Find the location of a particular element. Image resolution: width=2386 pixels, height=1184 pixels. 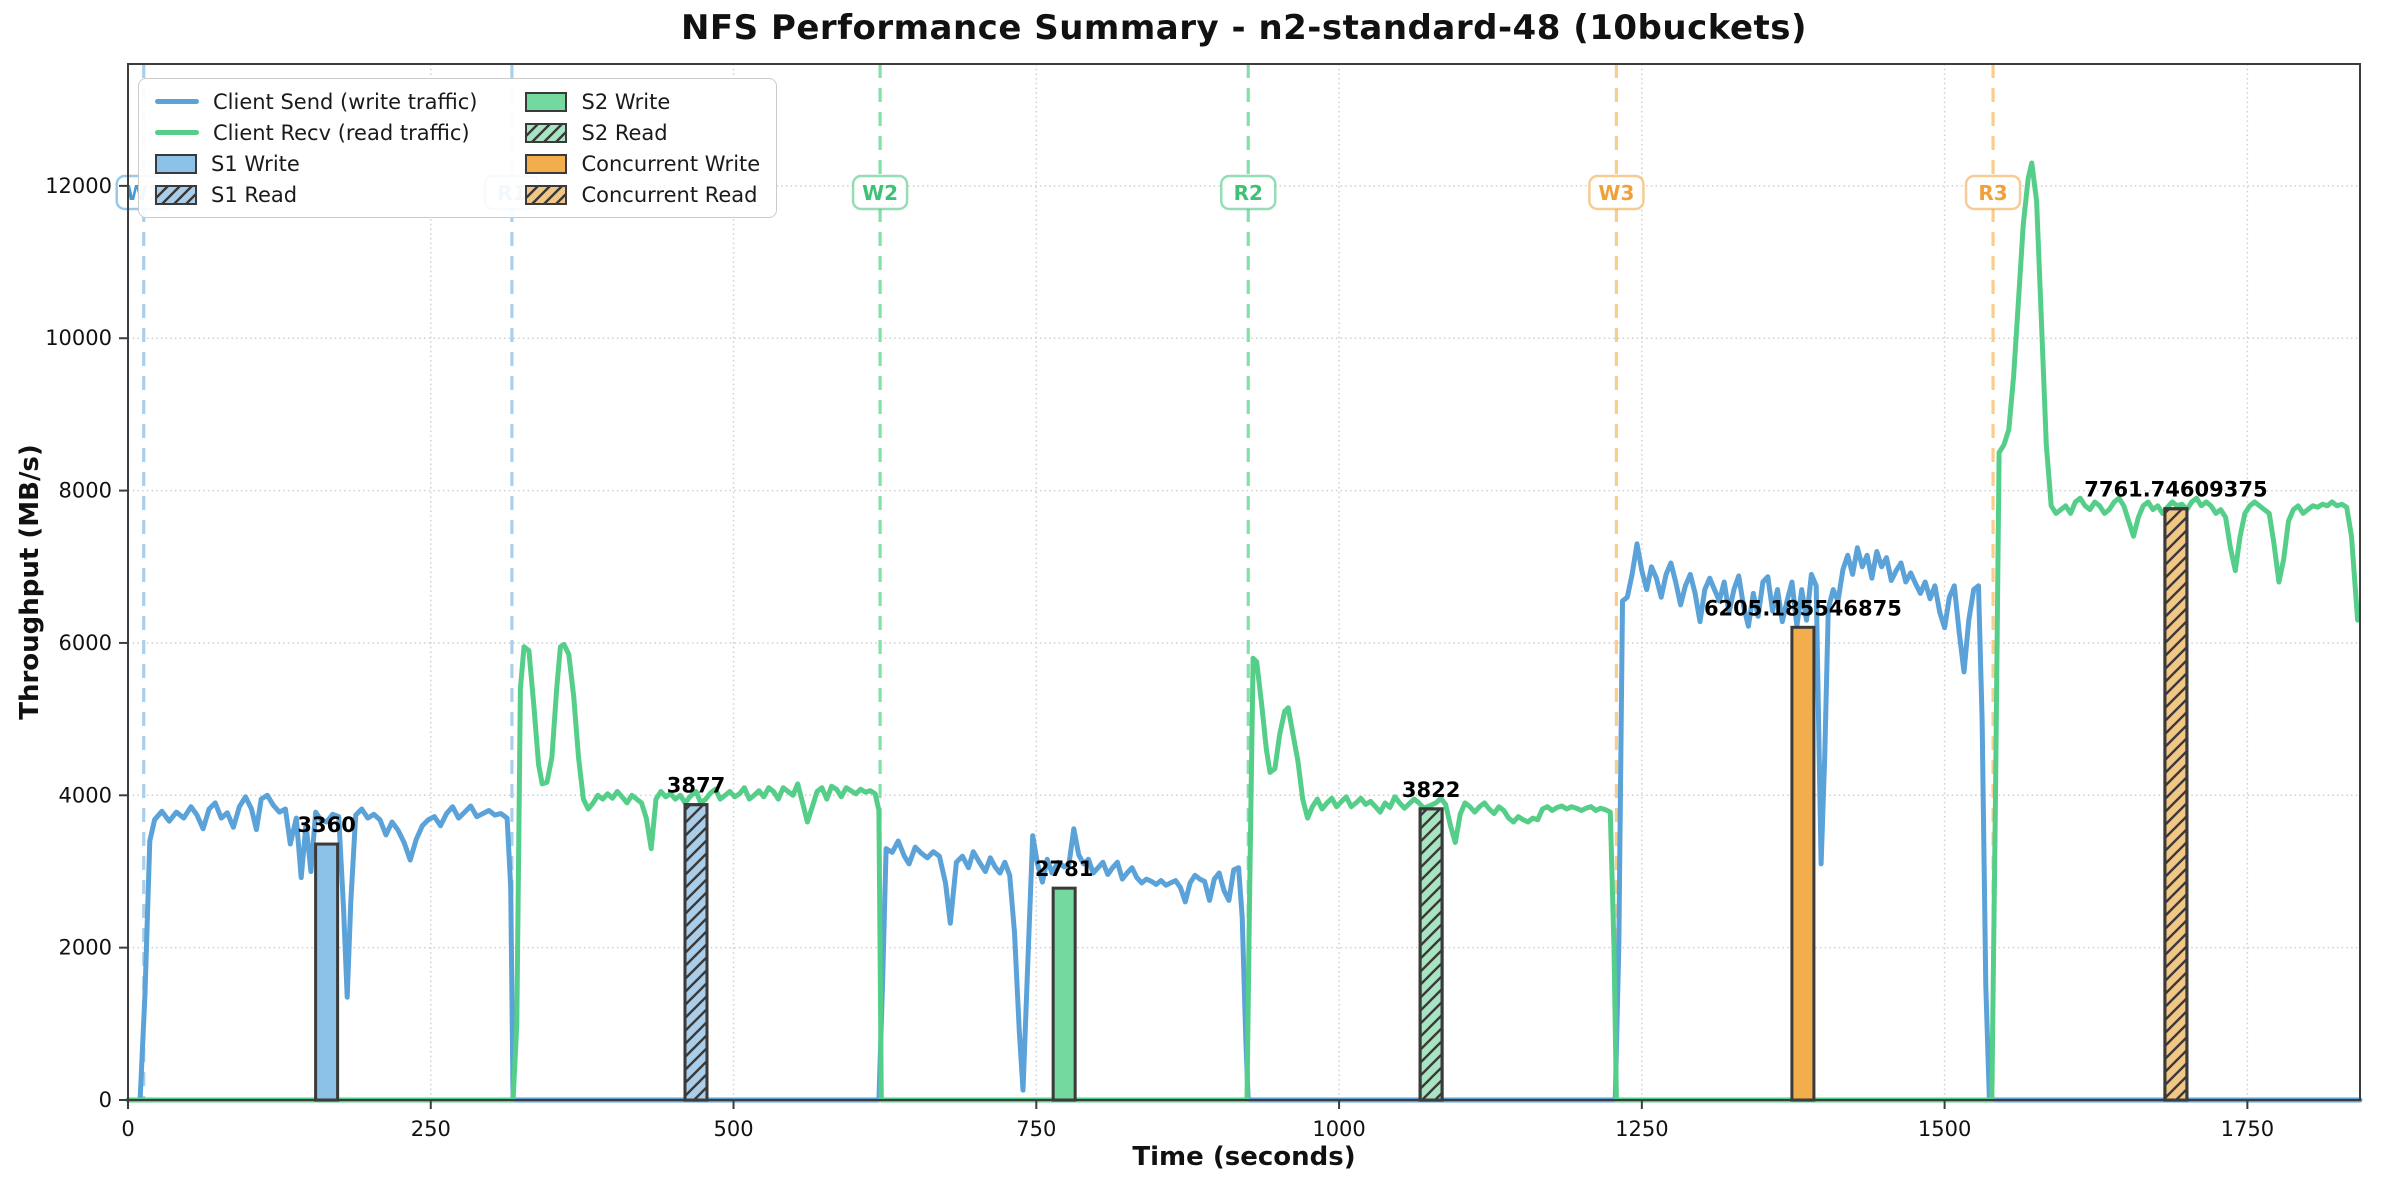

legend-label: S2 Read is located at coordinates (624, 132).